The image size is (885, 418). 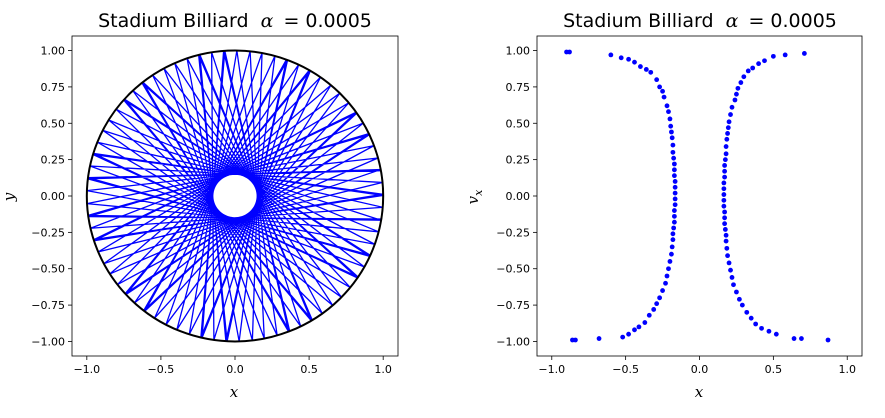 I want to click on chart-2-title: Stadium Billiard α = 0.0005, so click(x=700, y=21).